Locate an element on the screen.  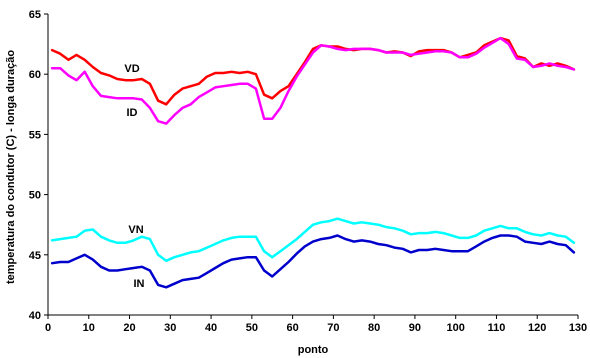
y-tick-label: 65 is located at coordinates (35, 15).